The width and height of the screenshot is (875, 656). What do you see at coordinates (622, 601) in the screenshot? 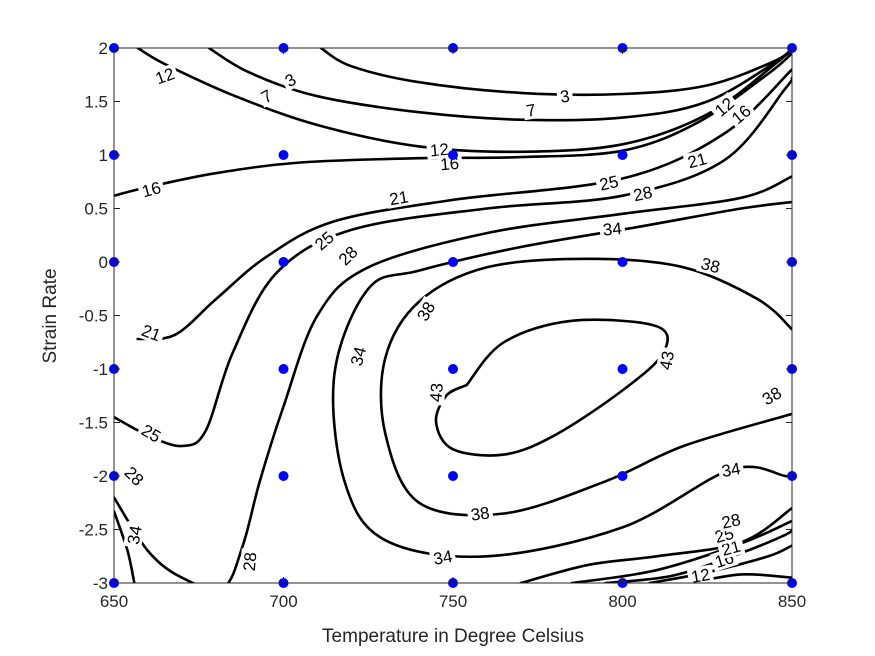
I see `x-tick-label: 800` at bounding box center [622, 601].